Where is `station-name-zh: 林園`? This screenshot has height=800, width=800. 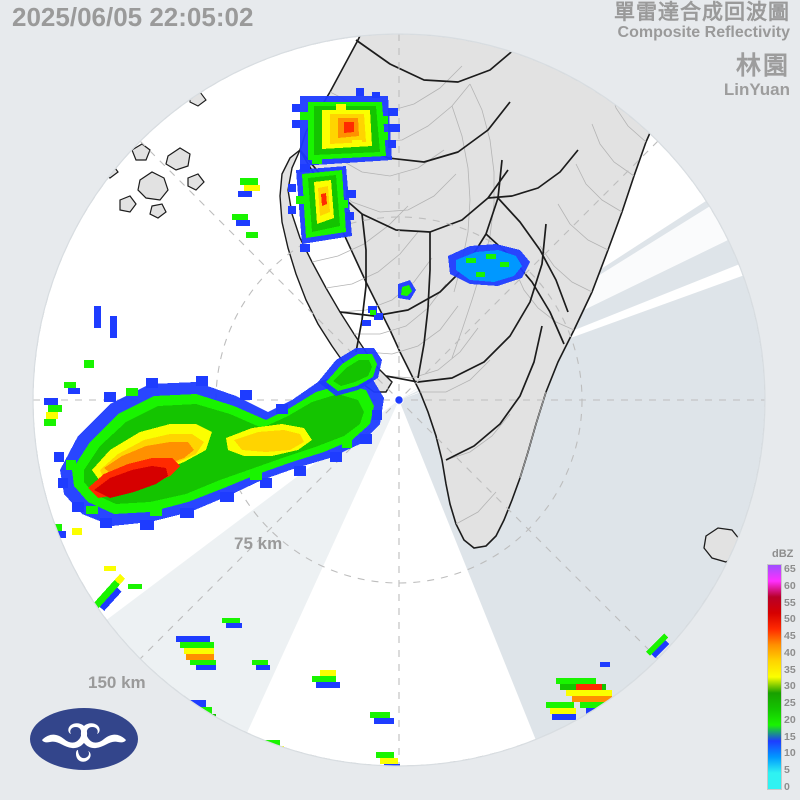 station-name-zh: 林園 is located at coordinates (762, 66).